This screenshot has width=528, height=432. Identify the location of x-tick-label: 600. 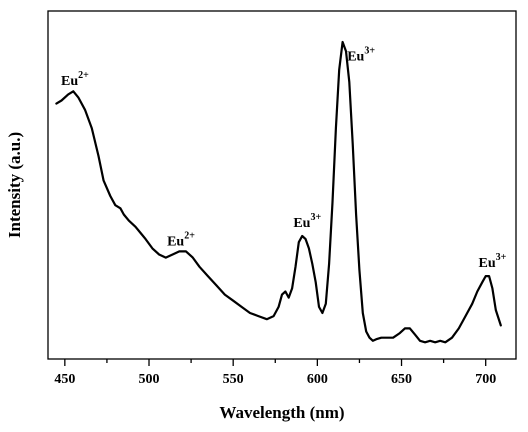
(317, 379).